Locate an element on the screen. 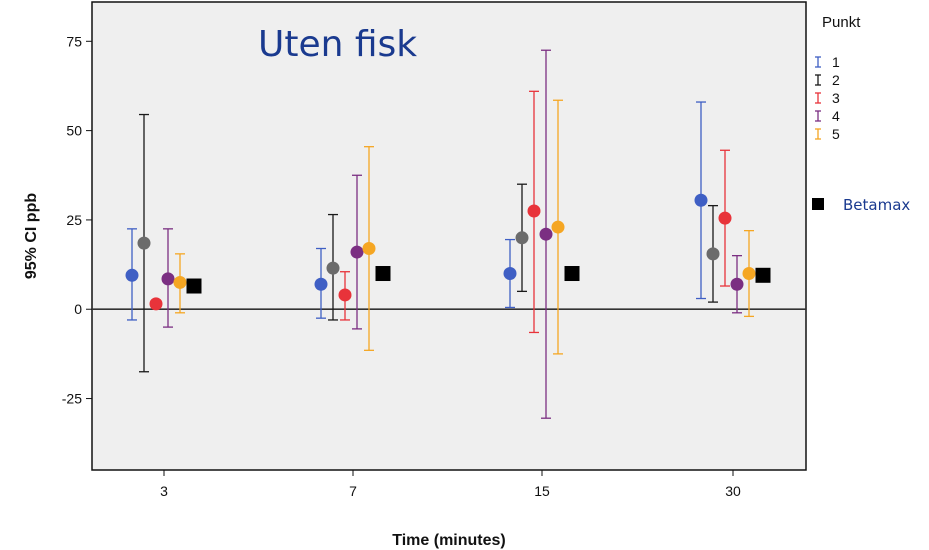 The height and width of the screenshot is (550, 929). series-betamax is located at coordinates (478, 280).